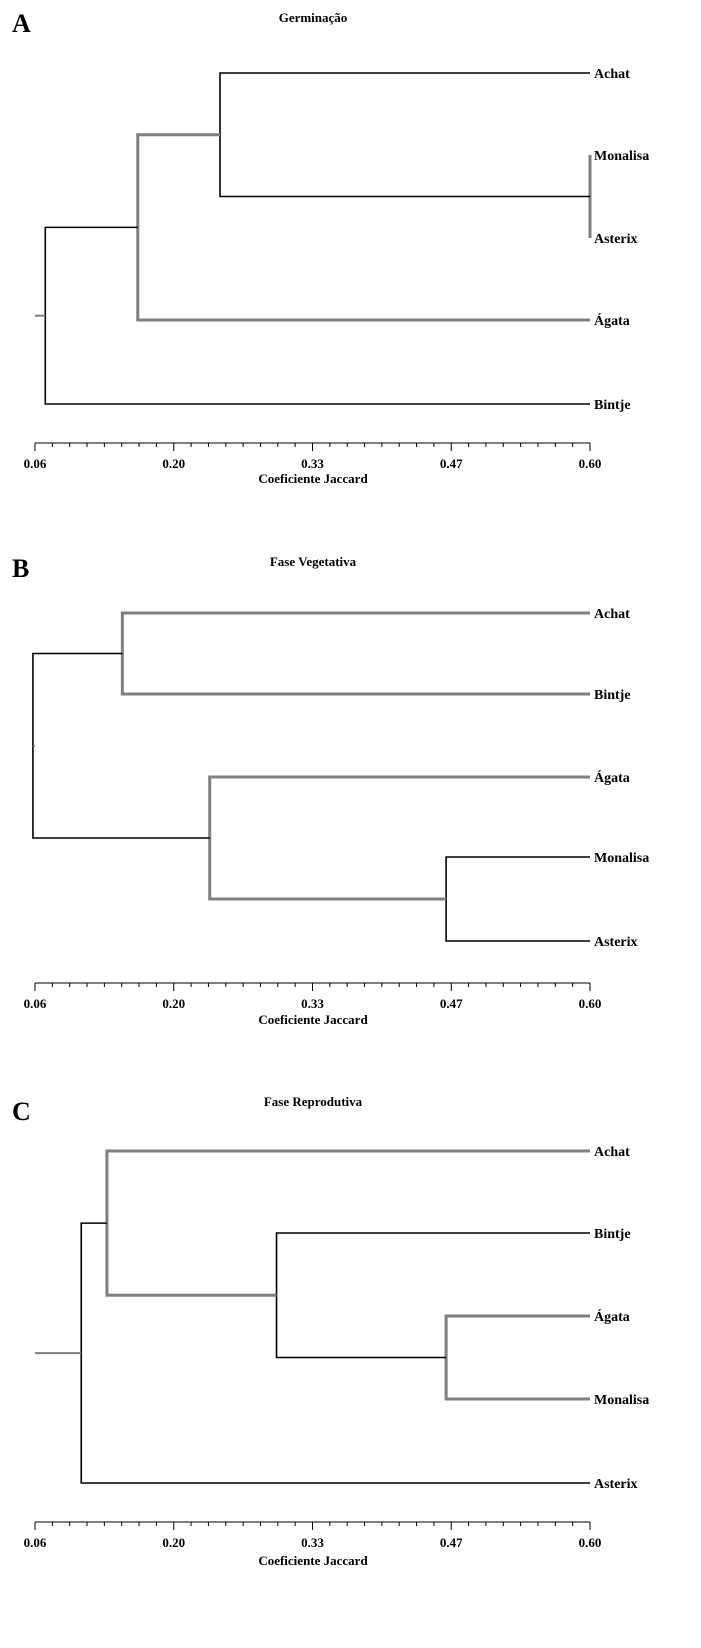 The image size is (701, 1648). I want to click on panel-c-x-axis-label: Coeficiente Jaccard, so click(313, 1560).